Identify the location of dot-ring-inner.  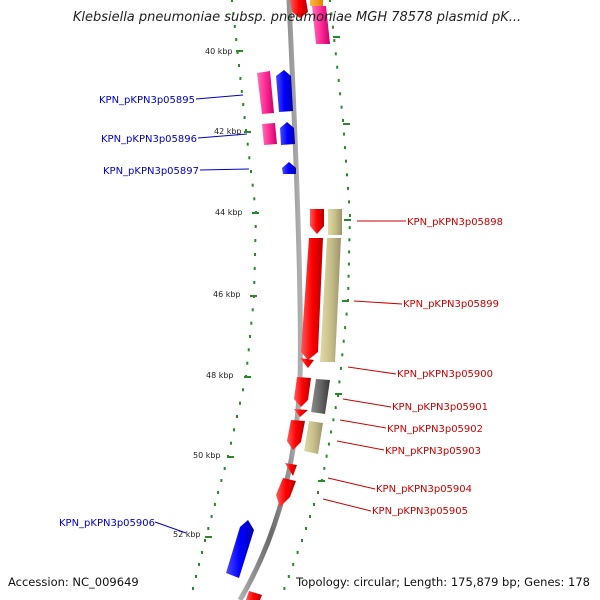
(224, 295).